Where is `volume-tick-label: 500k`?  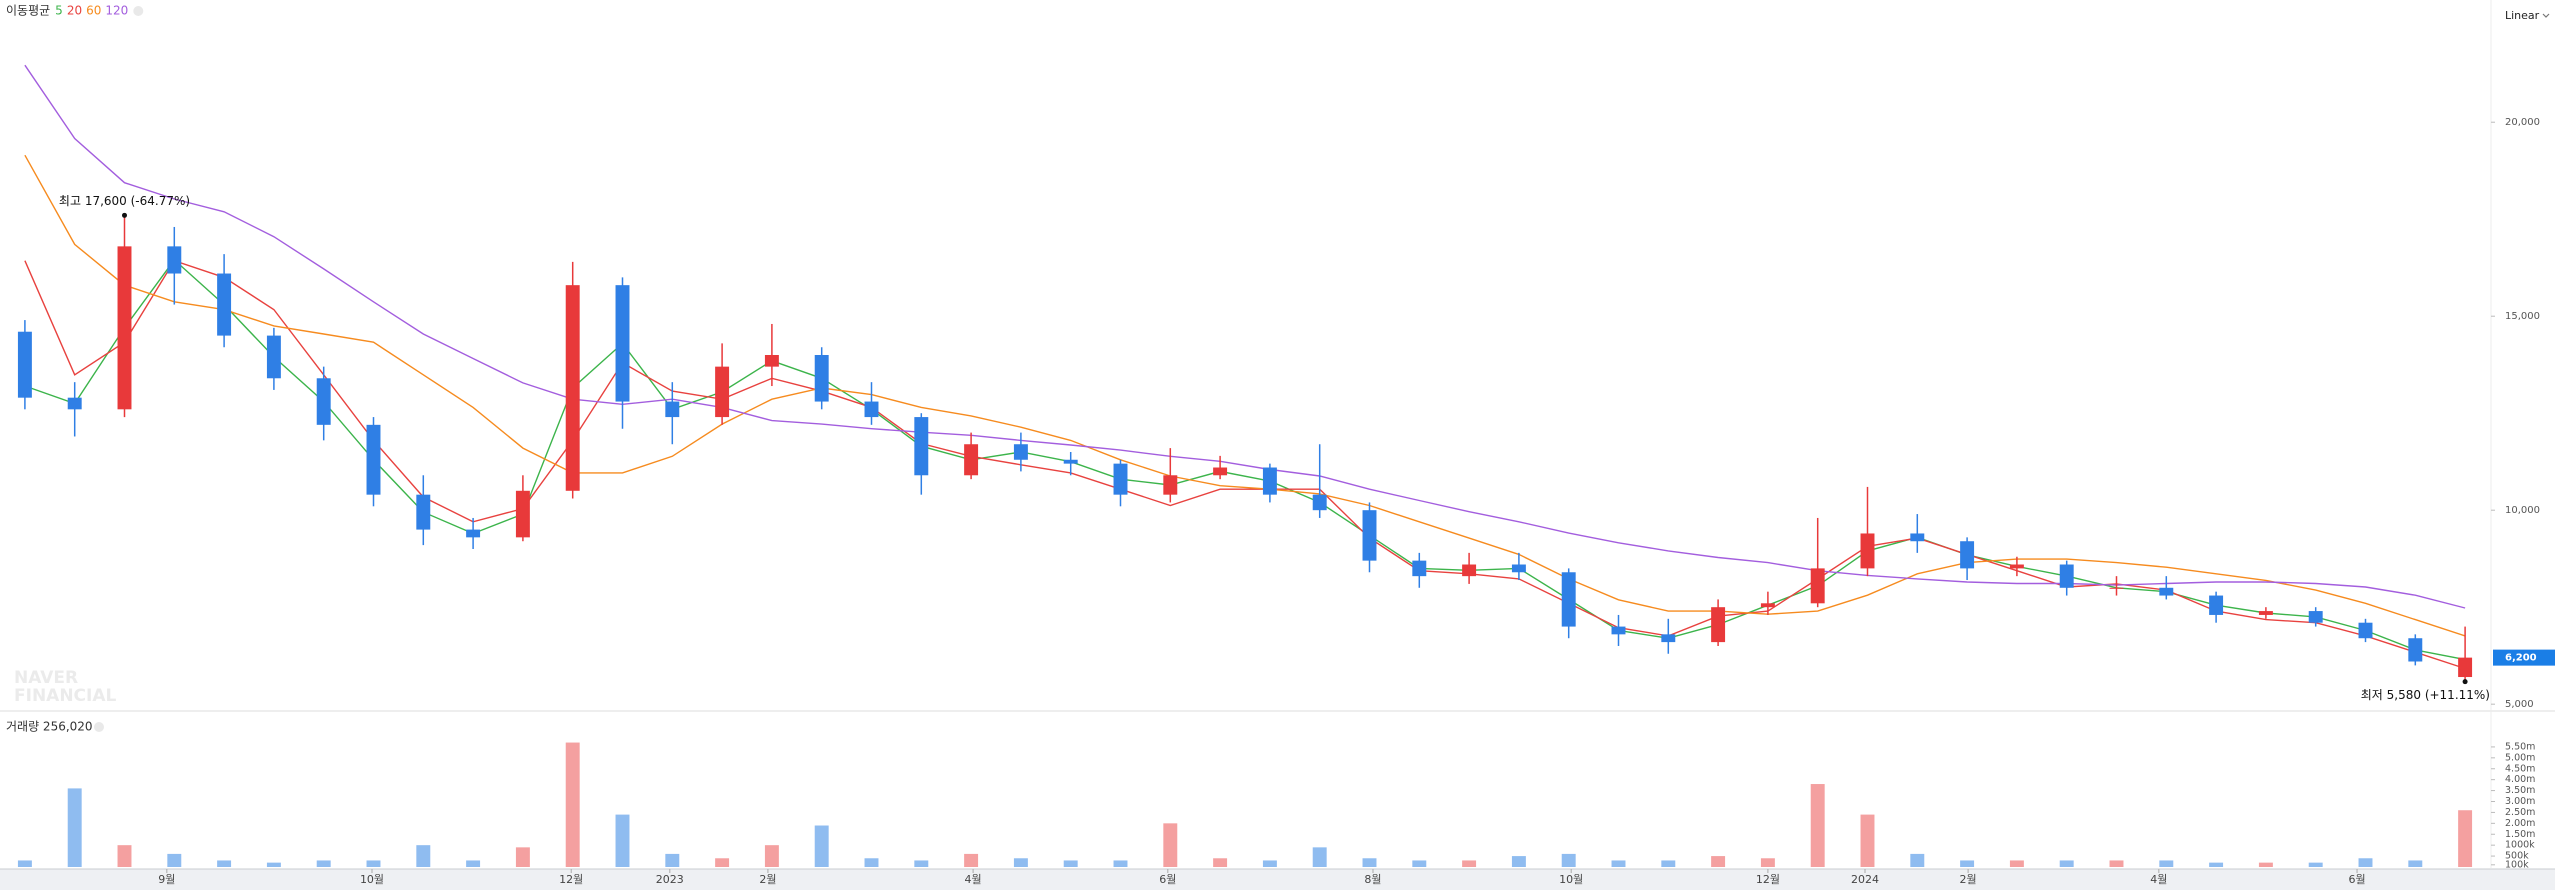
volume-tick-label: 500k is located at coordinates (2517, 856).